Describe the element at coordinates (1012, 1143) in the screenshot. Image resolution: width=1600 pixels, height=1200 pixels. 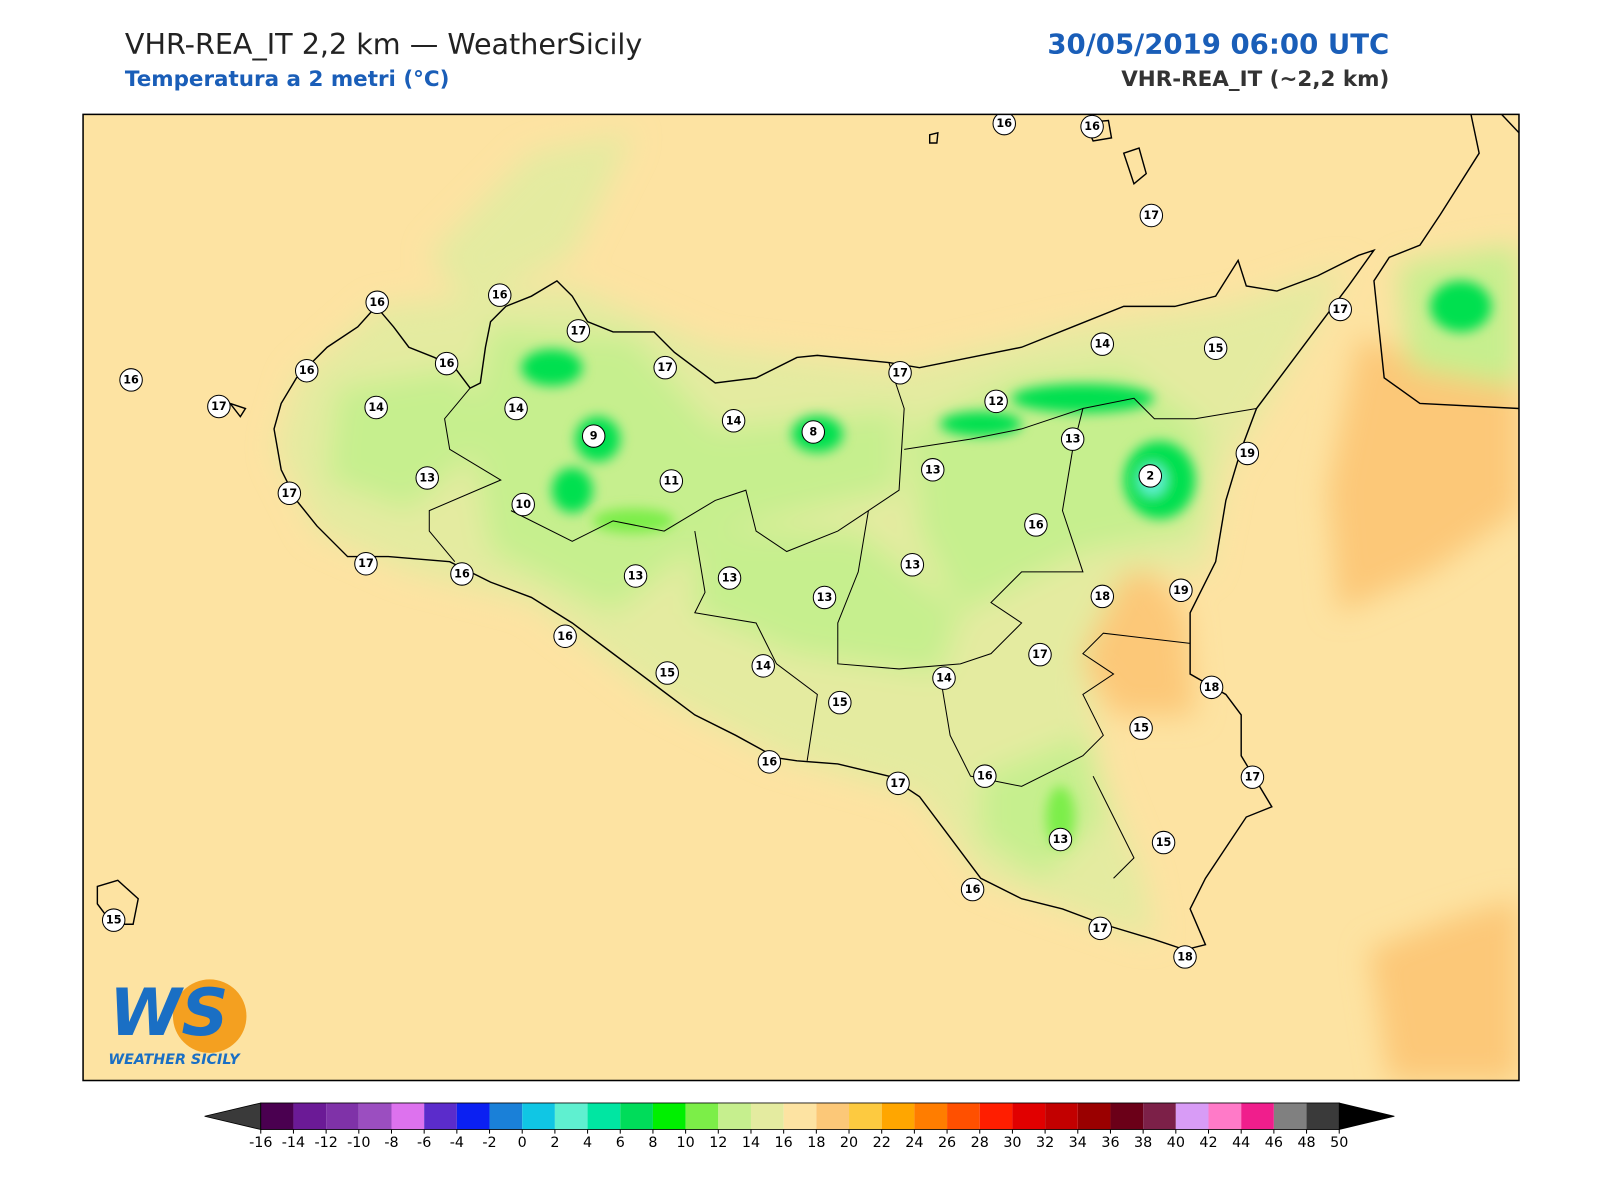
I see `colorbar-tick-label: 30` at that location.